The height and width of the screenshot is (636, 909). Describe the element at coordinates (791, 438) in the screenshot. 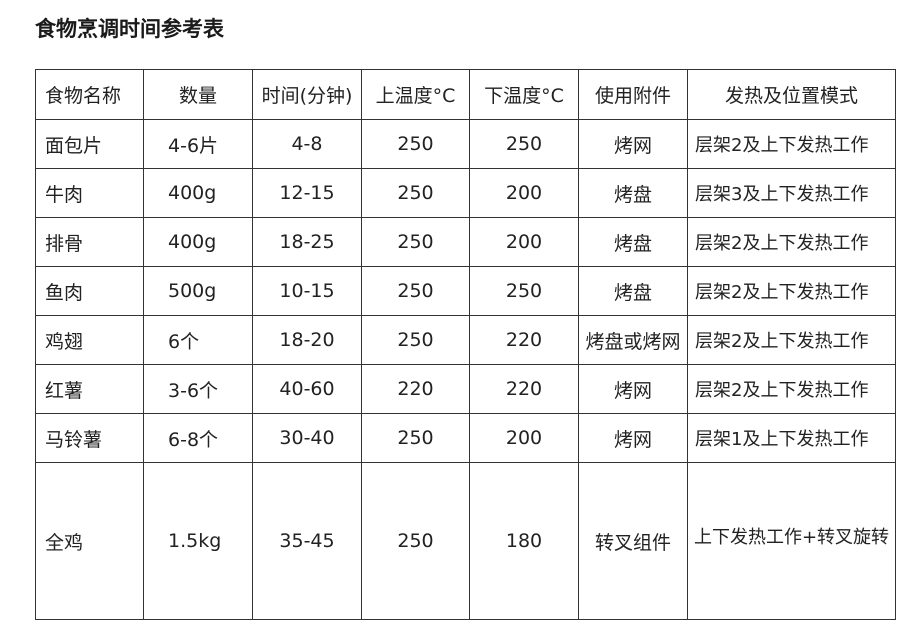

I see `table-cell: 层架1及上下发热工作` at that location.